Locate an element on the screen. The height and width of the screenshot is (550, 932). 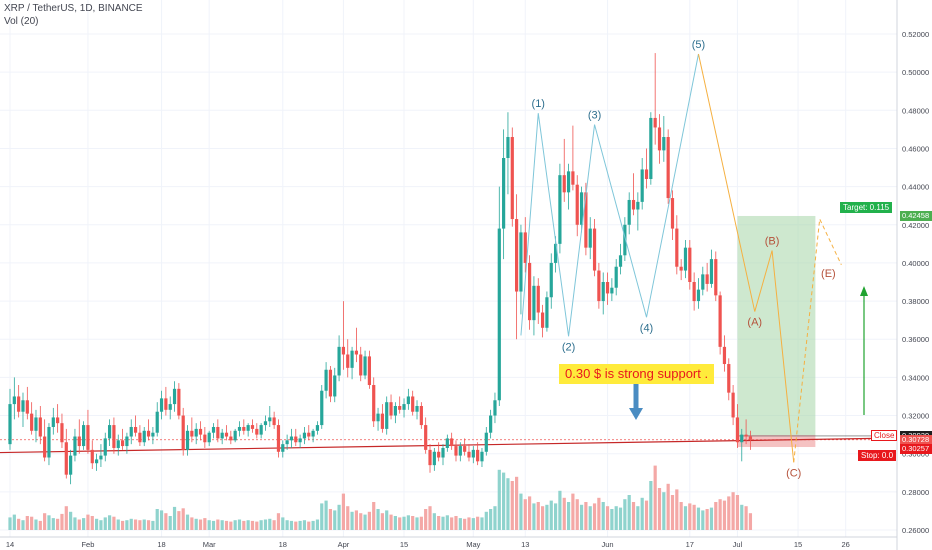
profit-zone is located at coordinates (776, 325).